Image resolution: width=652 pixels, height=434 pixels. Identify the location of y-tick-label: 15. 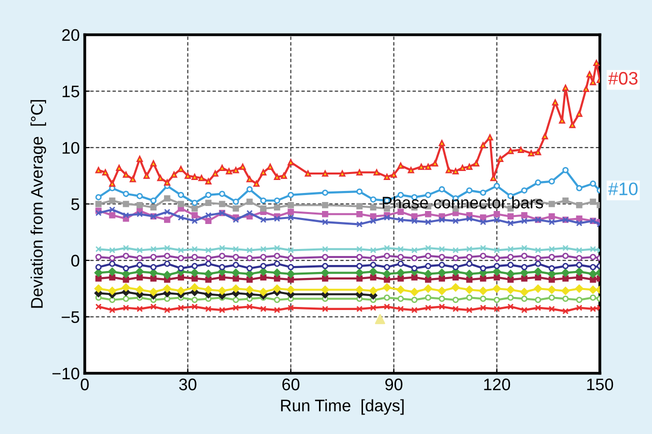
(71, 92).